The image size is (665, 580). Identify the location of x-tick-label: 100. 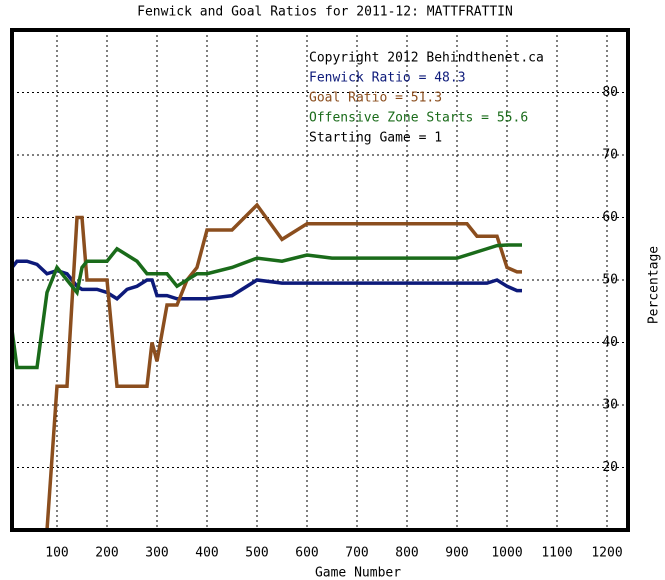
(56, 553).